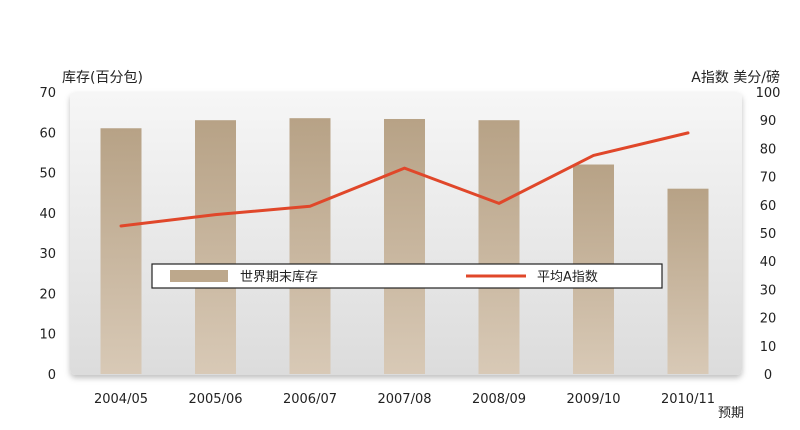 The width and height of the screenshot is (800, 430). I want to click on bar-2007/08, so click(404, 246).